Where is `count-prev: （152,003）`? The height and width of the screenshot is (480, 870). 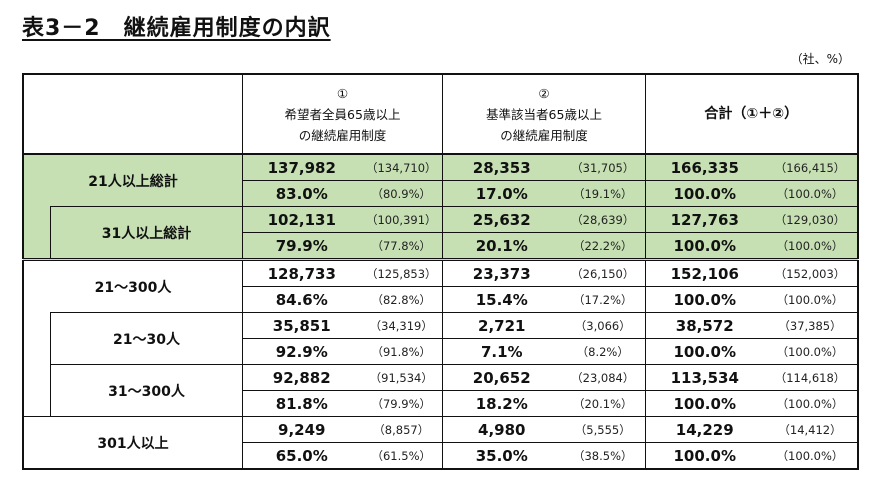
count-prev: （152,003） is located at coordinates (811, 272).